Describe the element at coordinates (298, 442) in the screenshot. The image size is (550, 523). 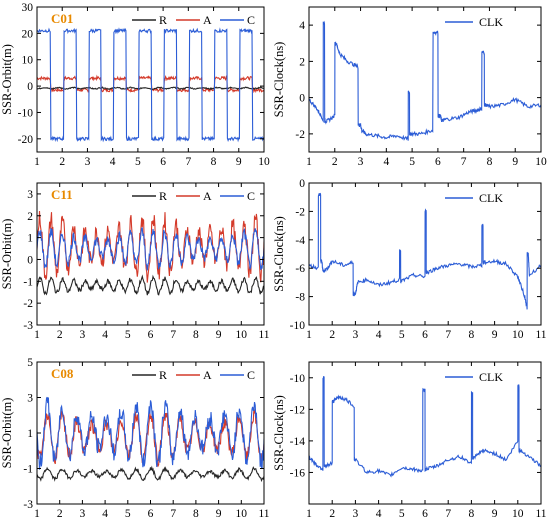
I see `y-tick-label: -14` at that location.